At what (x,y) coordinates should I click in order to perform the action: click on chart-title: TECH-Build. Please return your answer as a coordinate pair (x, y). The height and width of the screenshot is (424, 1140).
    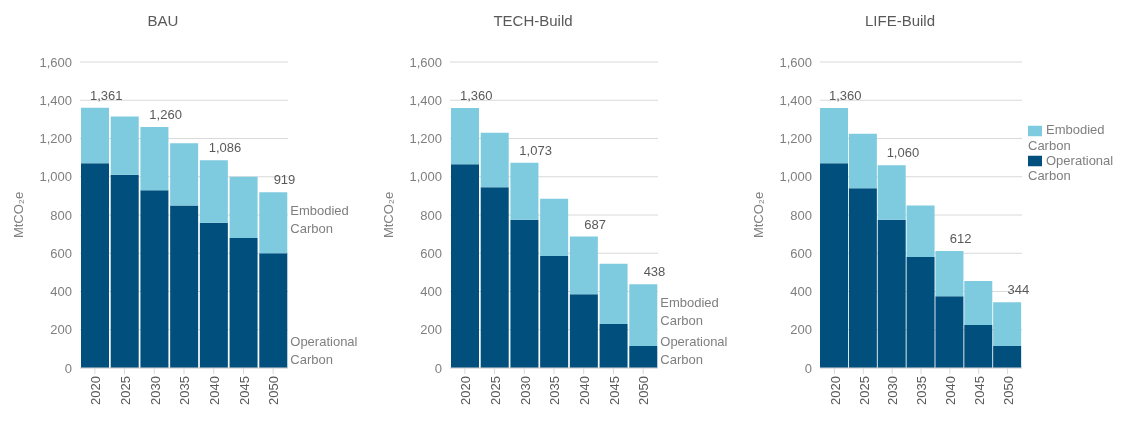
    Looking at the image, I should click on (533, 21).